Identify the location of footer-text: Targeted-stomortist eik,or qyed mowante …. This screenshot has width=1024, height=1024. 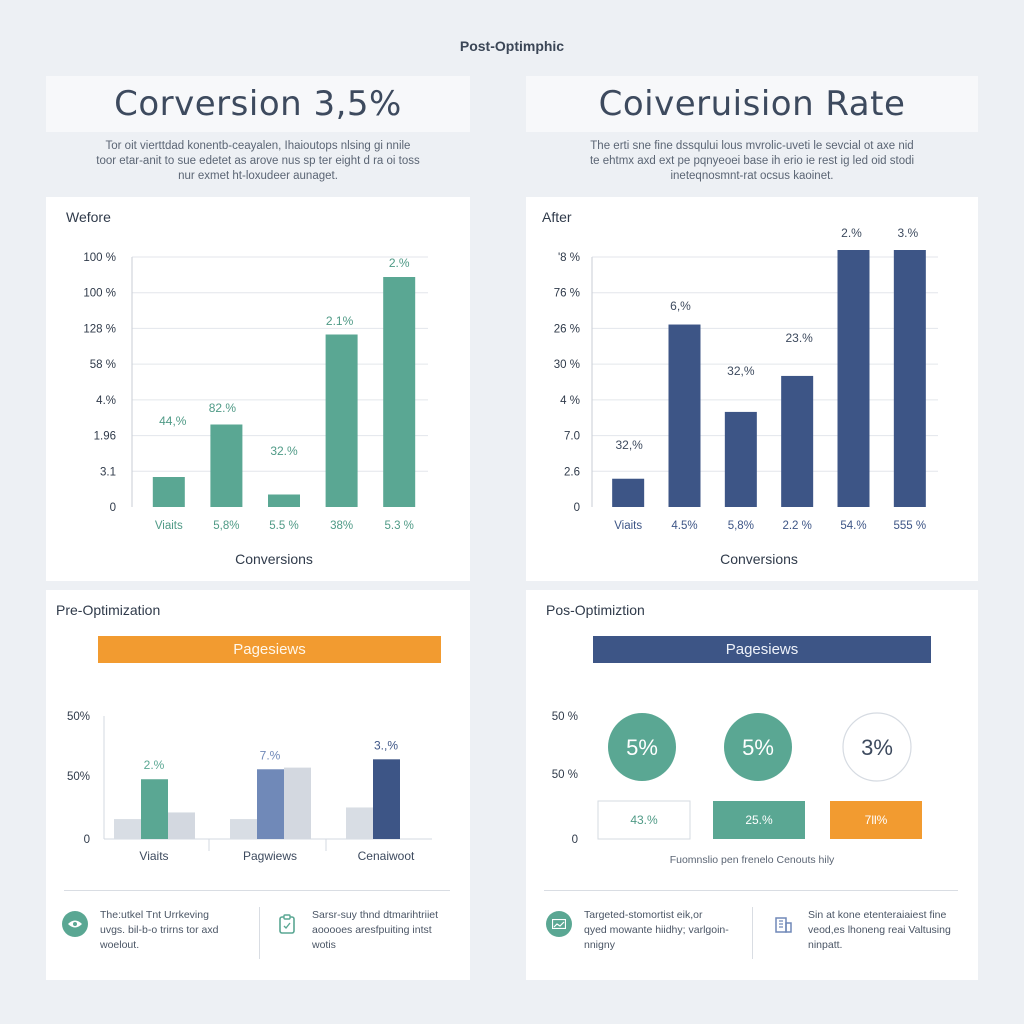
(656, 930).